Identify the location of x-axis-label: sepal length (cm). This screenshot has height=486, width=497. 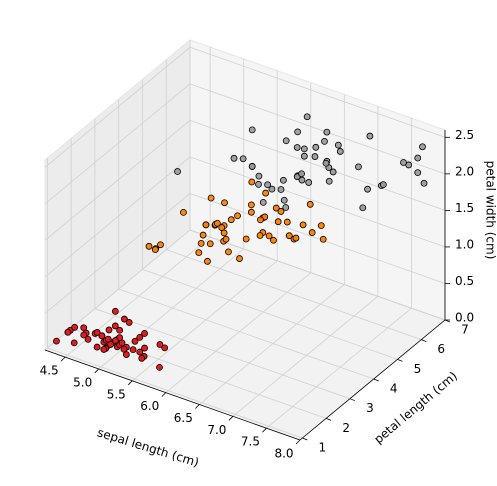
(148, 447).